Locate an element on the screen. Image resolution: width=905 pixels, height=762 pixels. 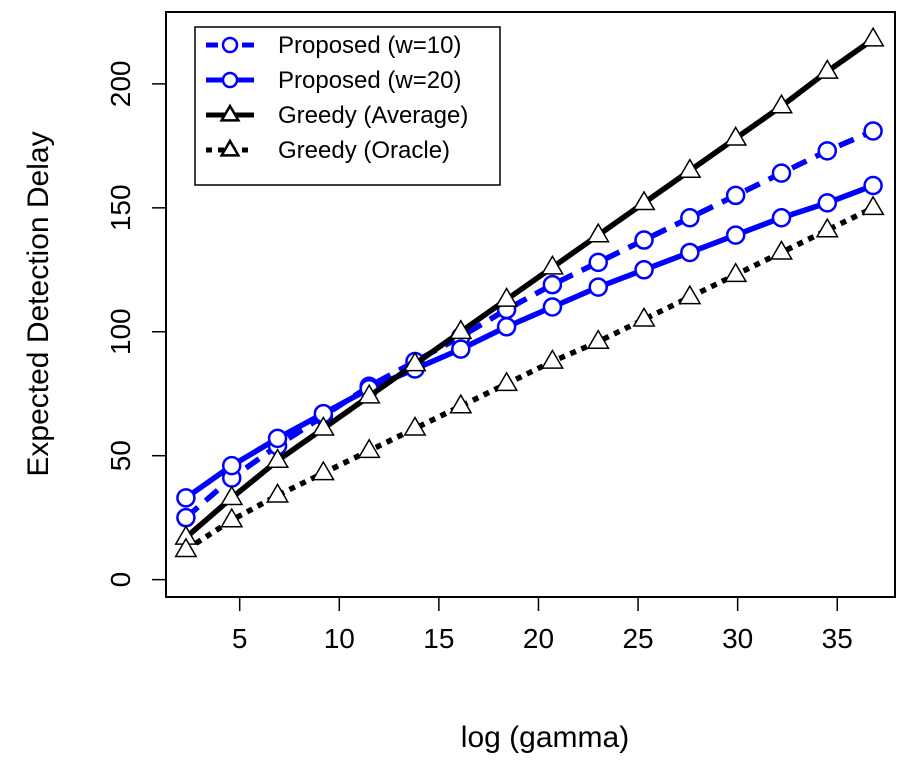
legend-box is located at coordinates (347, 106).